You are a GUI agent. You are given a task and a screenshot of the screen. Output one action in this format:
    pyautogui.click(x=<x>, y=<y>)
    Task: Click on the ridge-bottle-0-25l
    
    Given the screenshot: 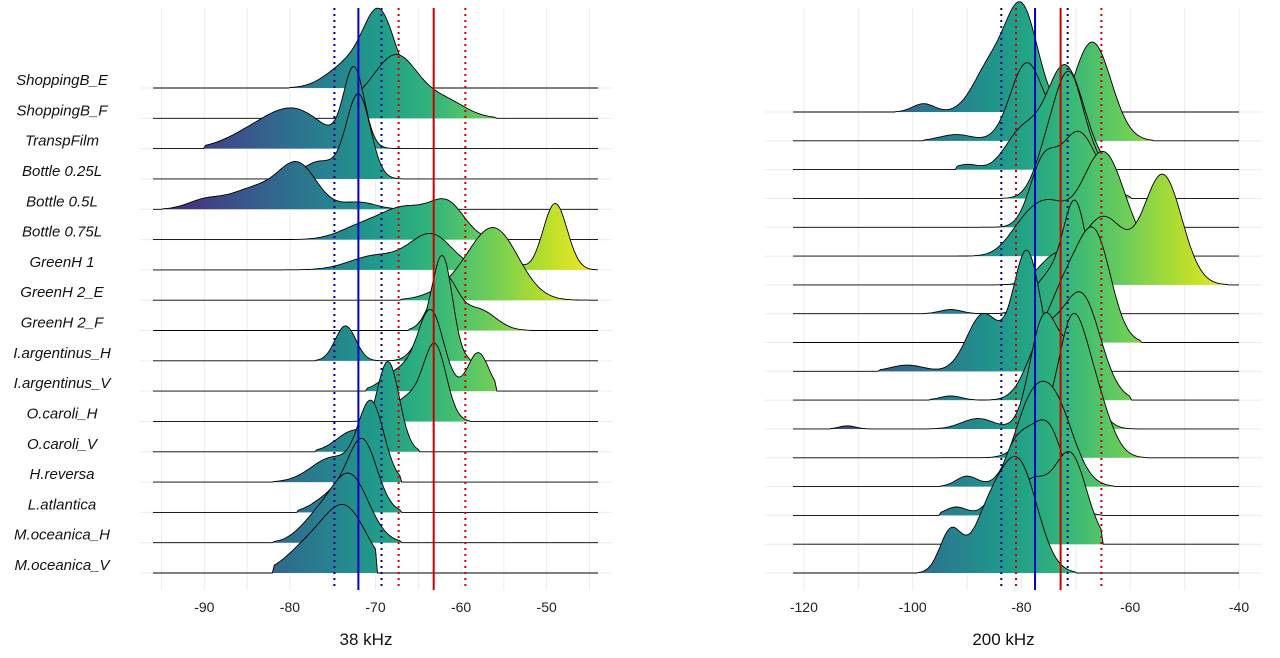 What is the action you would take?
    pyautogui.click(x=375, y=136)
    